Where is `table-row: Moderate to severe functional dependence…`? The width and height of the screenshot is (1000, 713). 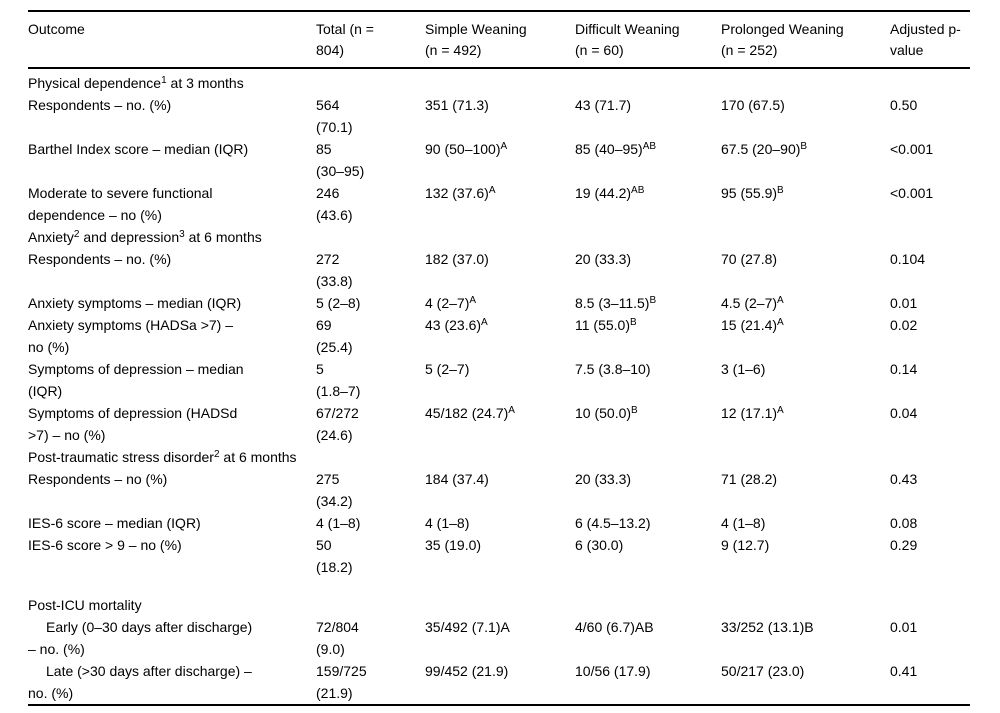 table-row: Moderate to severe functional dependence… is located at coordinates (499, 204).